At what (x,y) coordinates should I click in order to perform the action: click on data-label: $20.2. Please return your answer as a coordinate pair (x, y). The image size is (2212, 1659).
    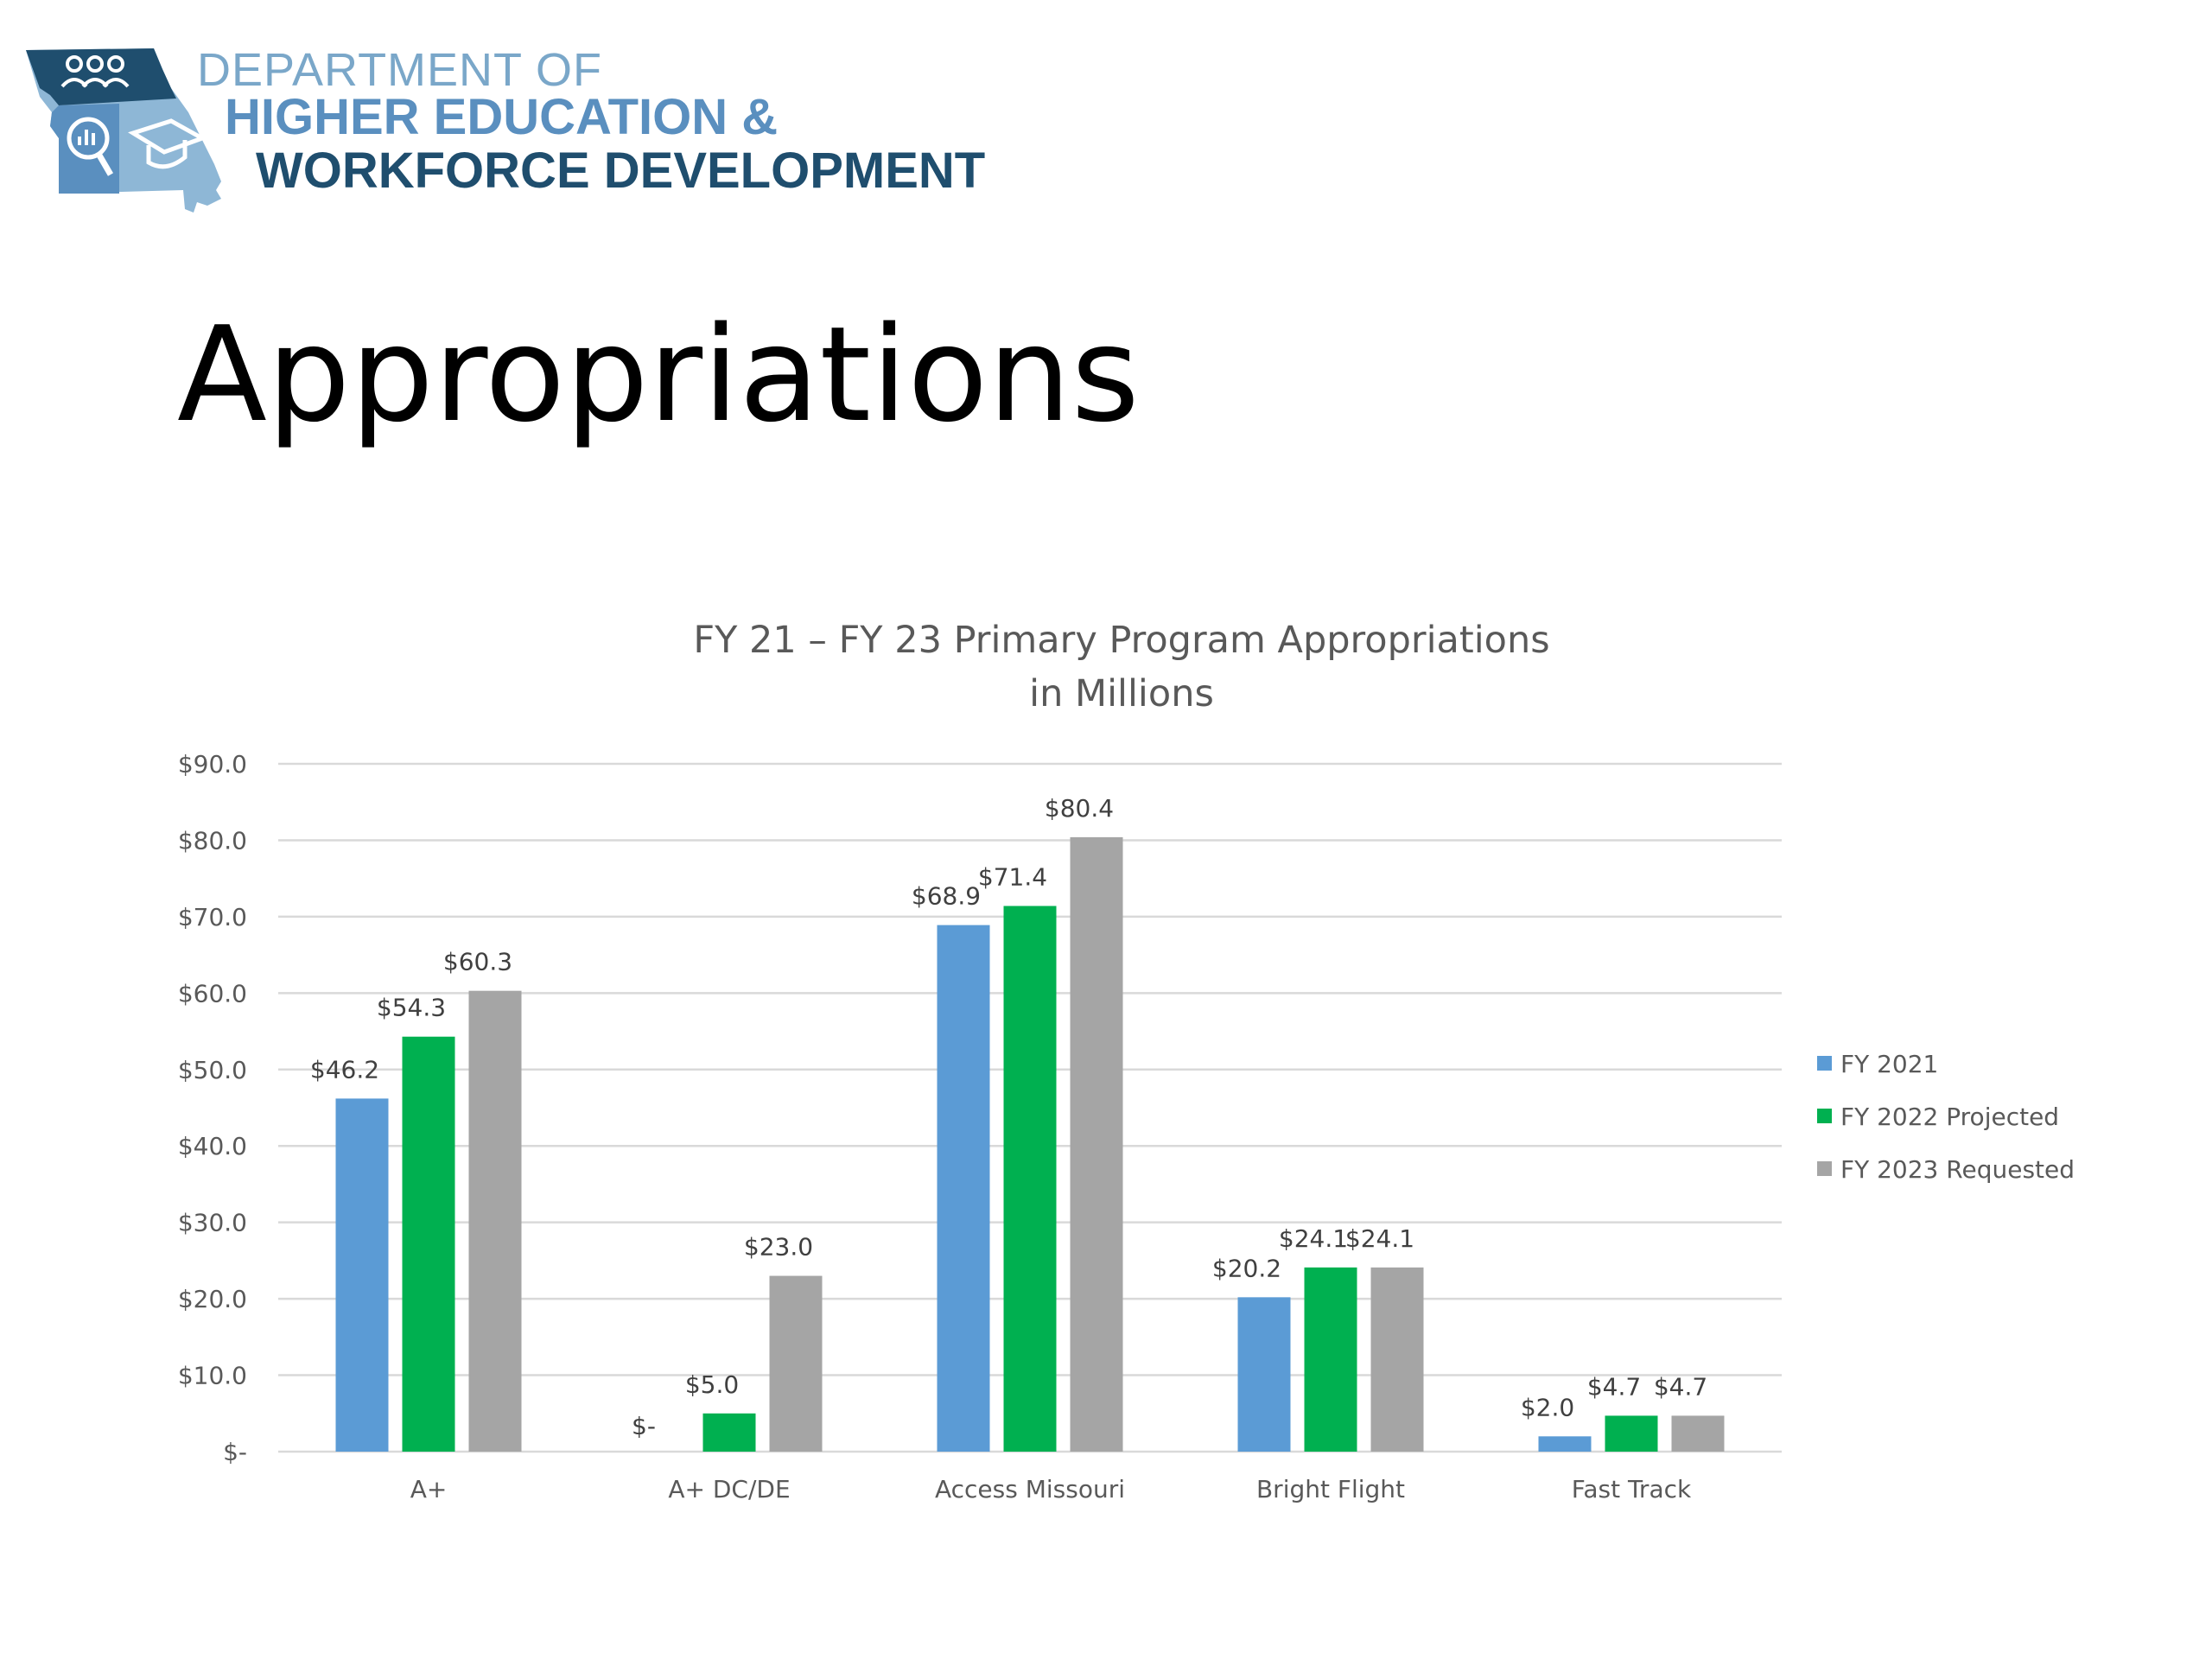
    Looking at the image, I should click on (1246, 1268).